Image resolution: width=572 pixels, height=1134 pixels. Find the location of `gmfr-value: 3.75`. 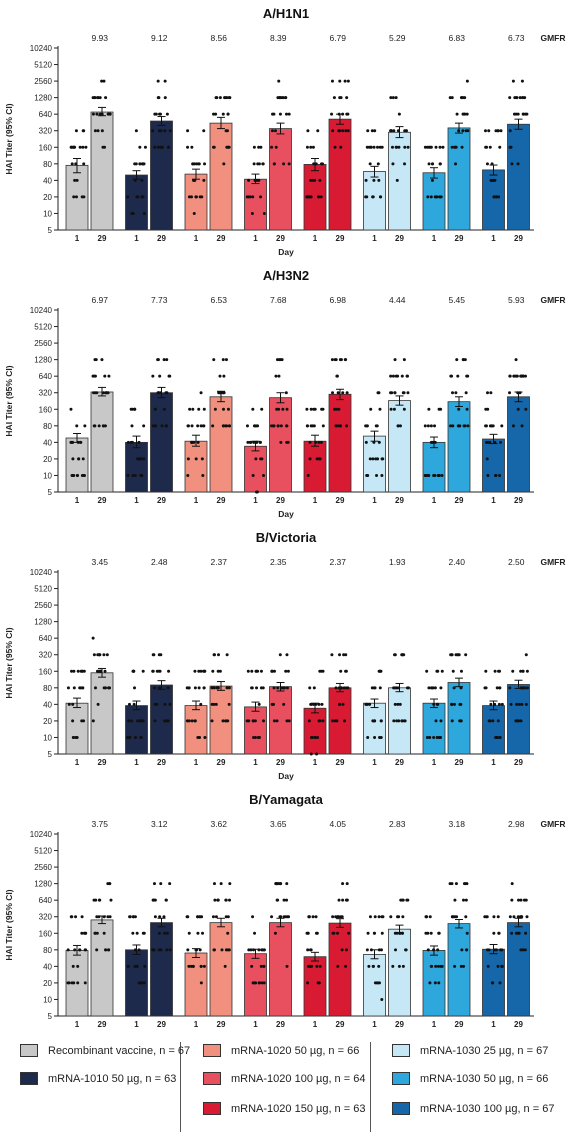

gmfr-value: 3.75 is located at coordinates (99, 824).